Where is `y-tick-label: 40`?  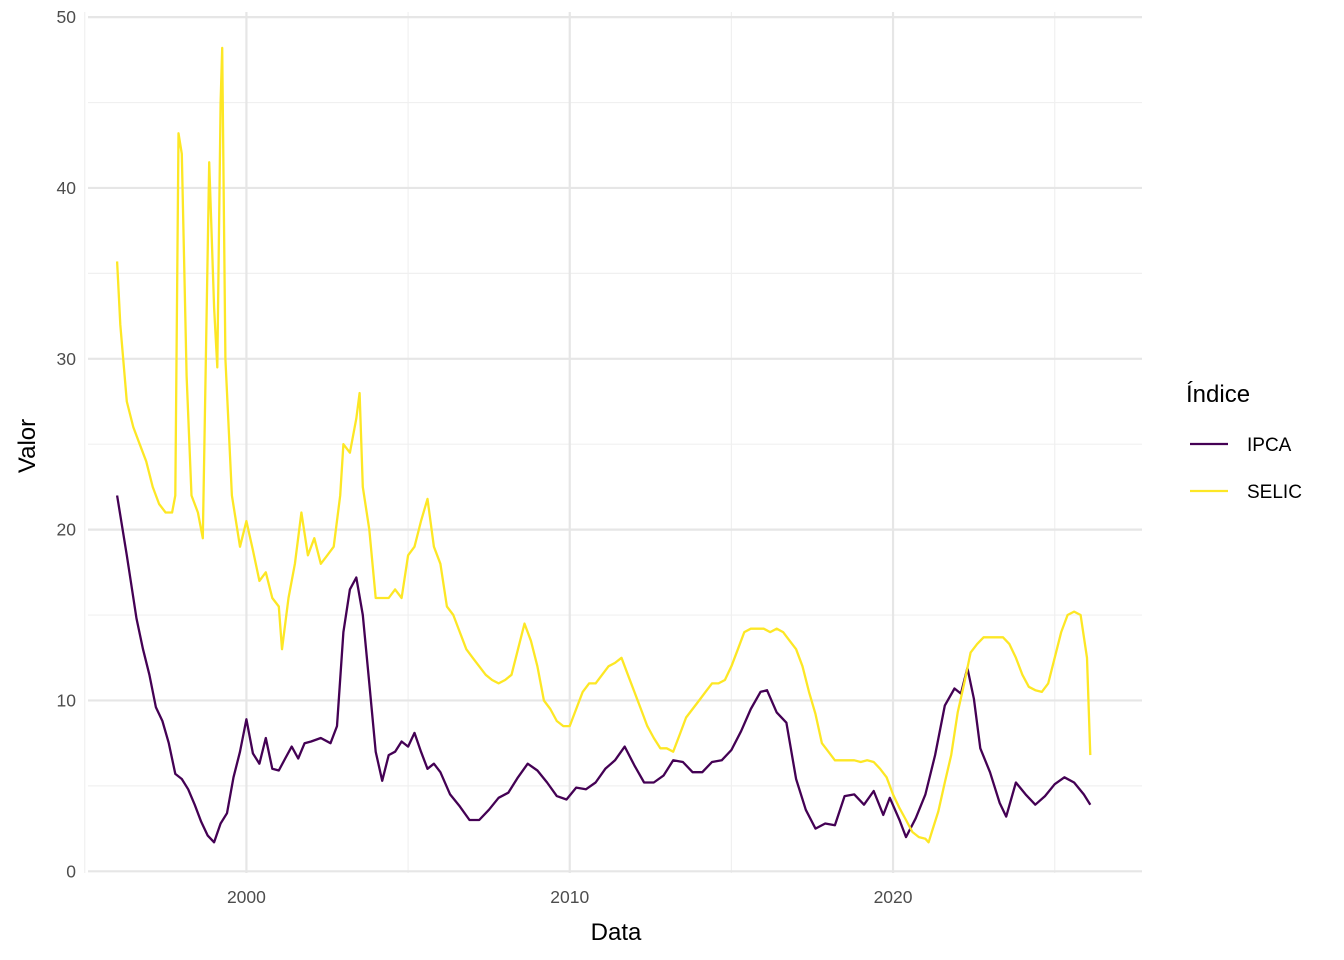 y-tick-label: 40 is located at coordinates (67, 188).